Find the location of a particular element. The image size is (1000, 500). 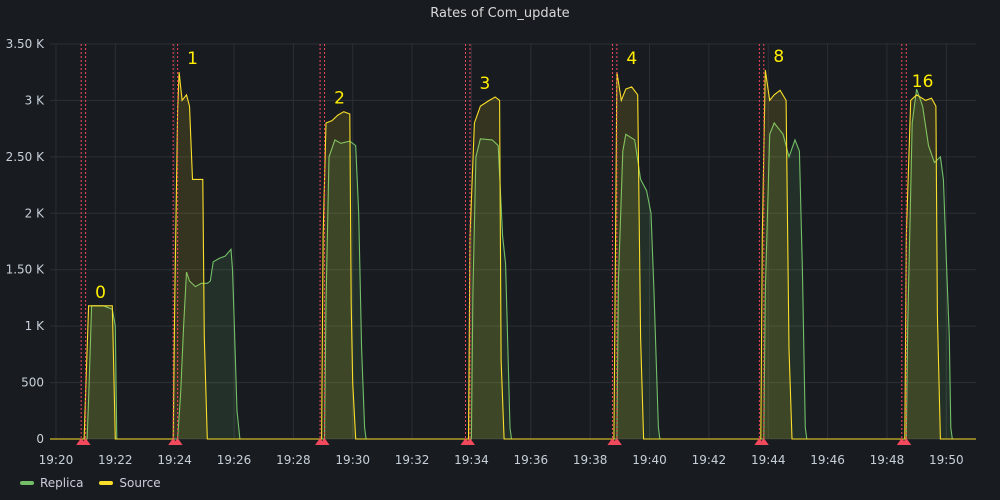

x-tick-label: 19:34 is located at coordinates (471, 460).